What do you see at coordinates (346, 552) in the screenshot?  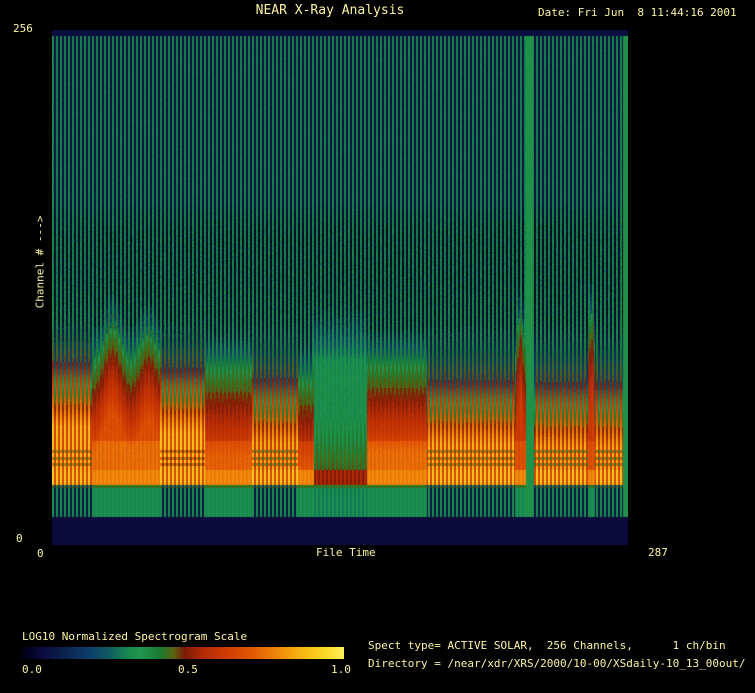 I see `x-axis-label: File Time` at bounding box center [346, 552].